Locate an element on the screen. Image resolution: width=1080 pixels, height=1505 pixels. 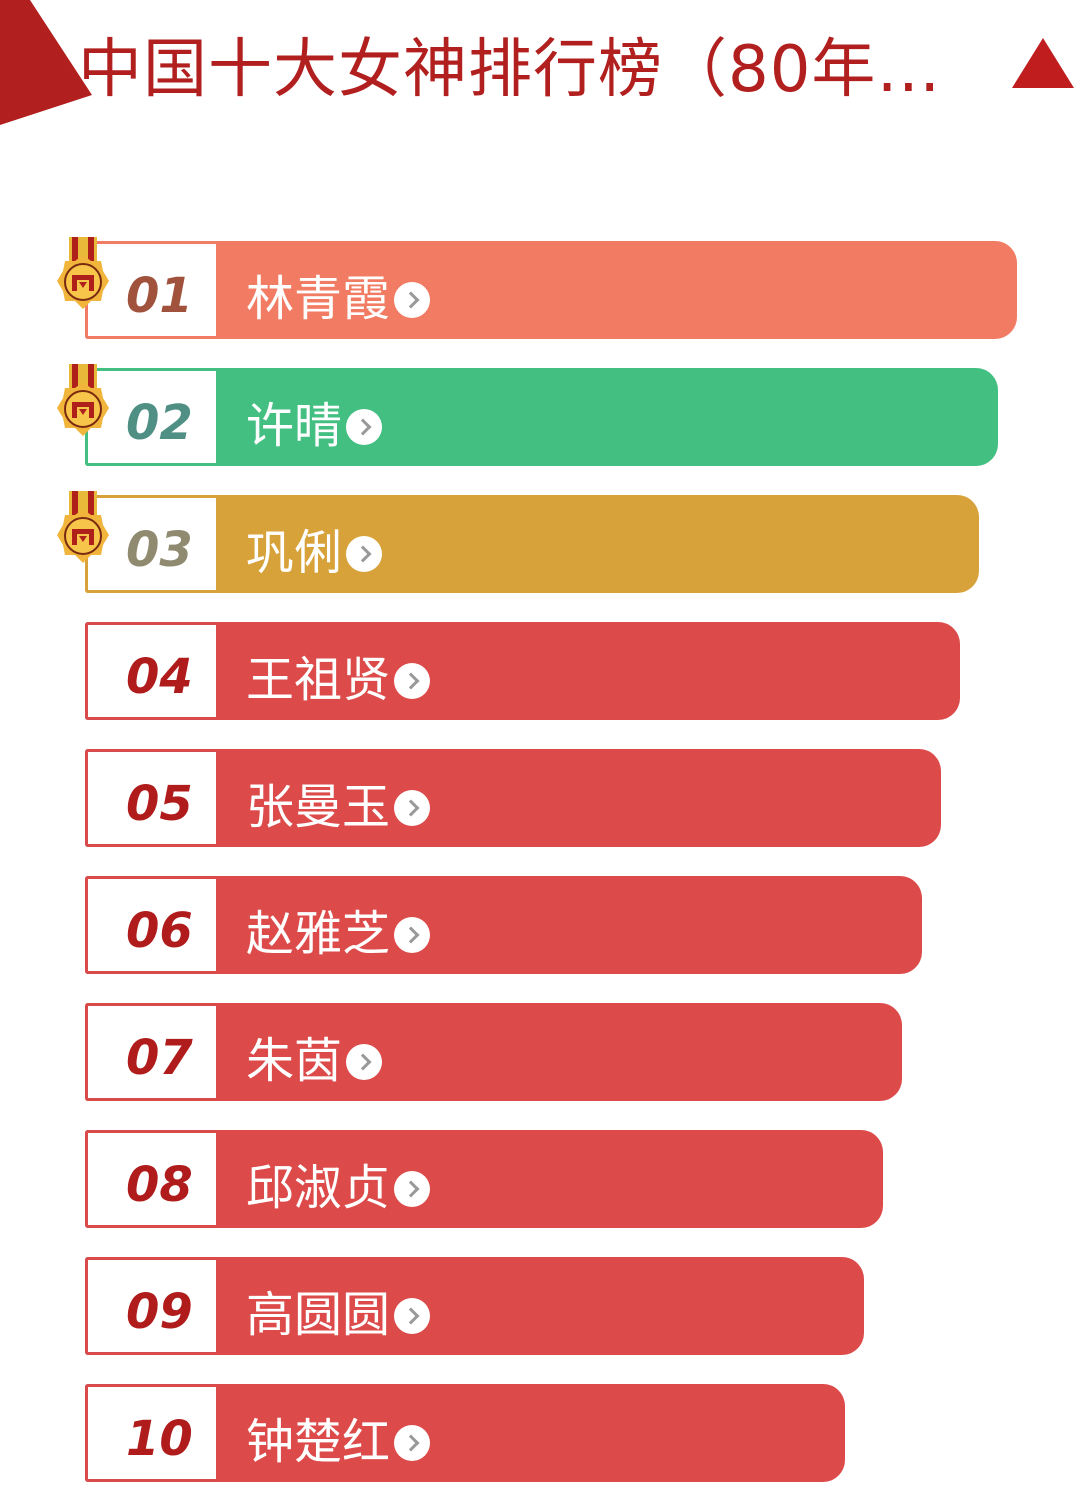
ranking-item: 07 朱茵 is located at coordinates (494, 1052).